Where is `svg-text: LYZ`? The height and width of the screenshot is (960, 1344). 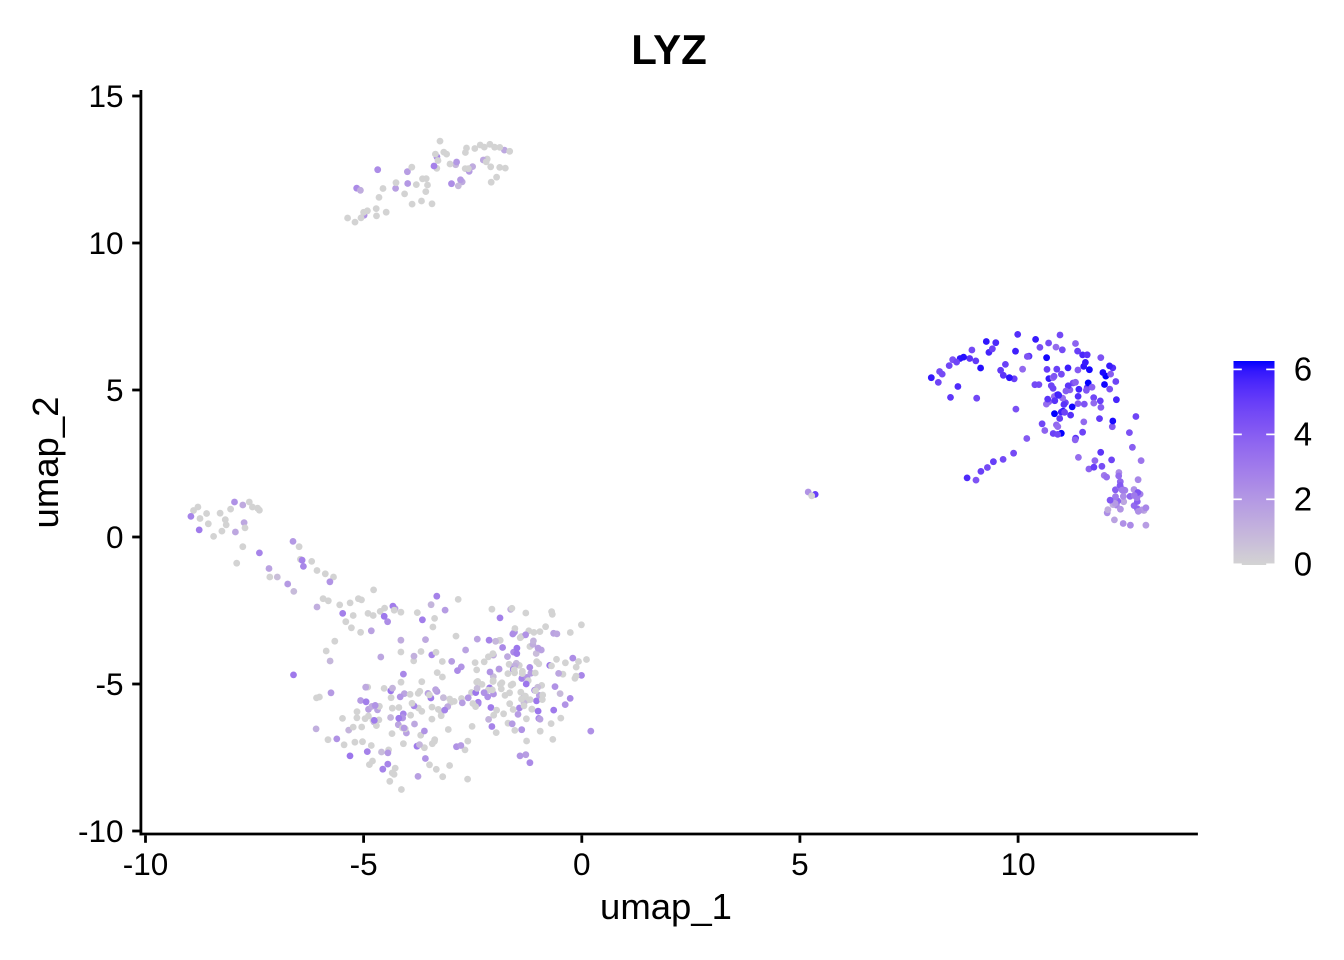
svg-text: LYZ is located at coordinates (668, 49).